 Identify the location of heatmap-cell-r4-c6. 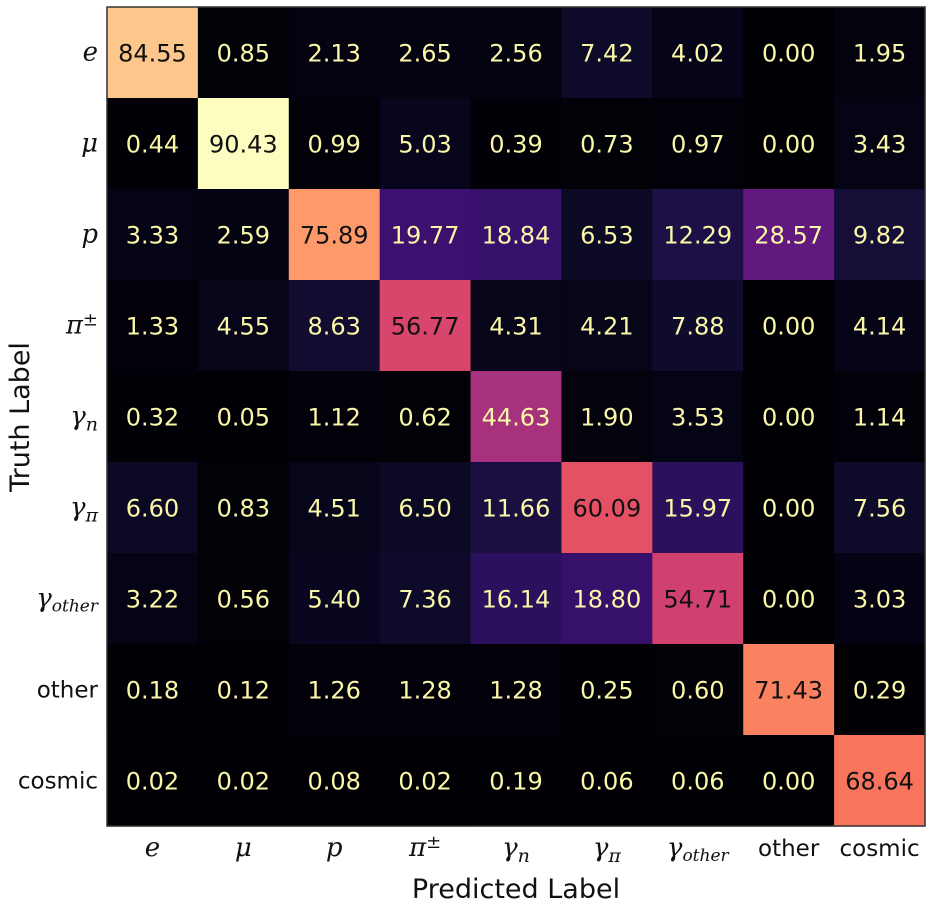
(698, 417).